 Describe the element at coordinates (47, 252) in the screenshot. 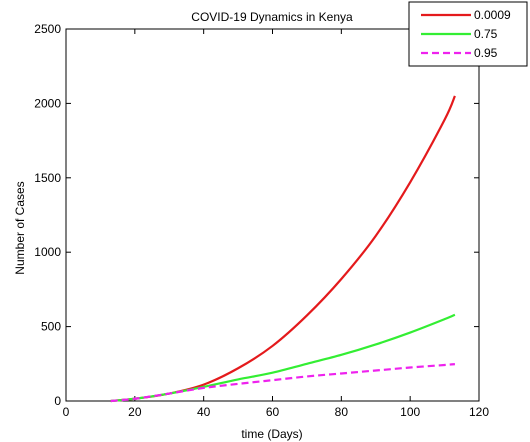

I see `y-tick-label: 1000` at that location.